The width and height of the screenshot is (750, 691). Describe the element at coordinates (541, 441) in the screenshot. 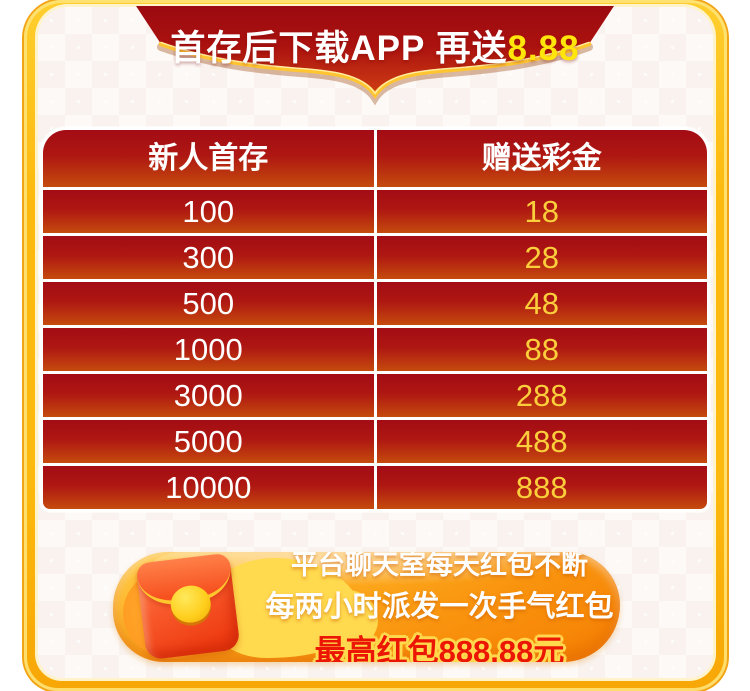

I see `bonus-cell: 488` at that location.